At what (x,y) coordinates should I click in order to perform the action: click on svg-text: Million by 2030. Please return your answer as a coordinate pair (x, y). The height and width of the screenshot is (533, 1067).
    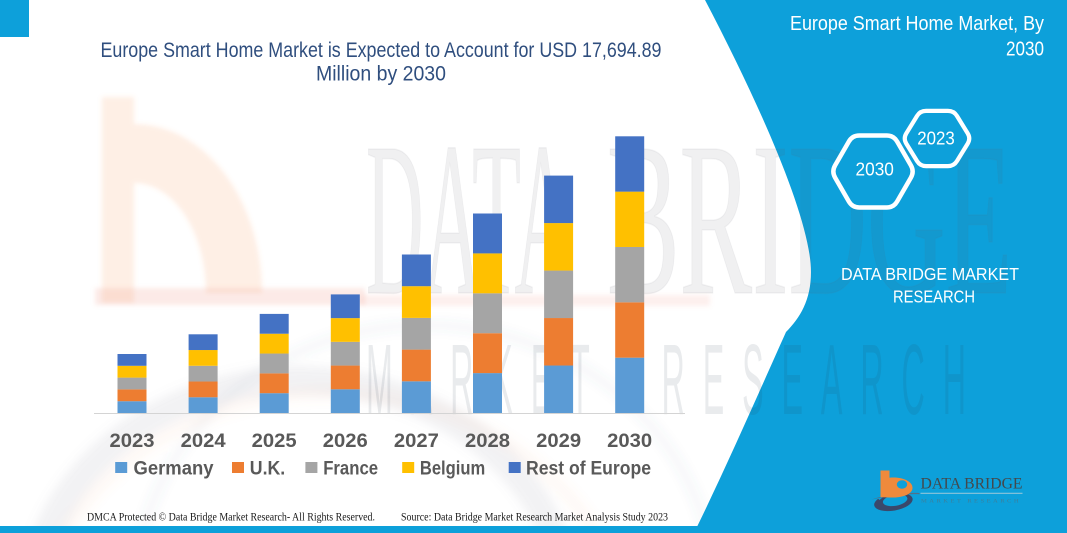
    Looking at the image, I should click on (381, 74).